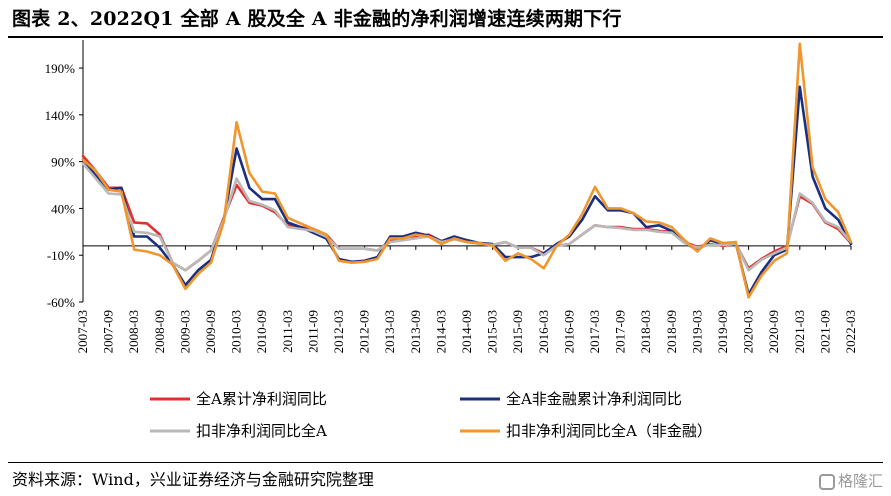  Describe the element at coordinates (236, 331) in the screenshot. I see `x-tick-label: 2010-03` at that location.